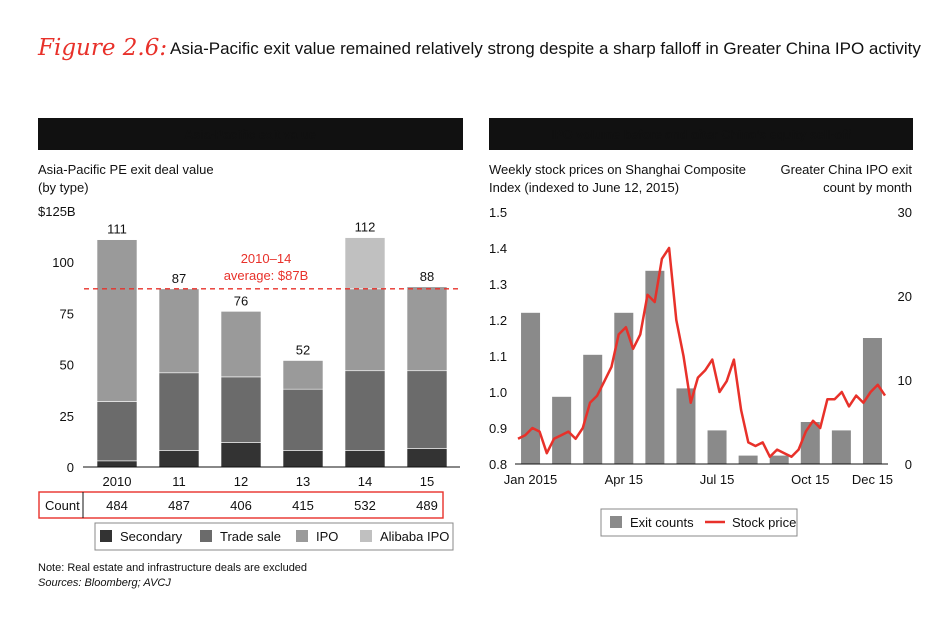  Describe the element at coordinates (179, 481) in the screenshot. I see `left-x-label: 11` at that location.